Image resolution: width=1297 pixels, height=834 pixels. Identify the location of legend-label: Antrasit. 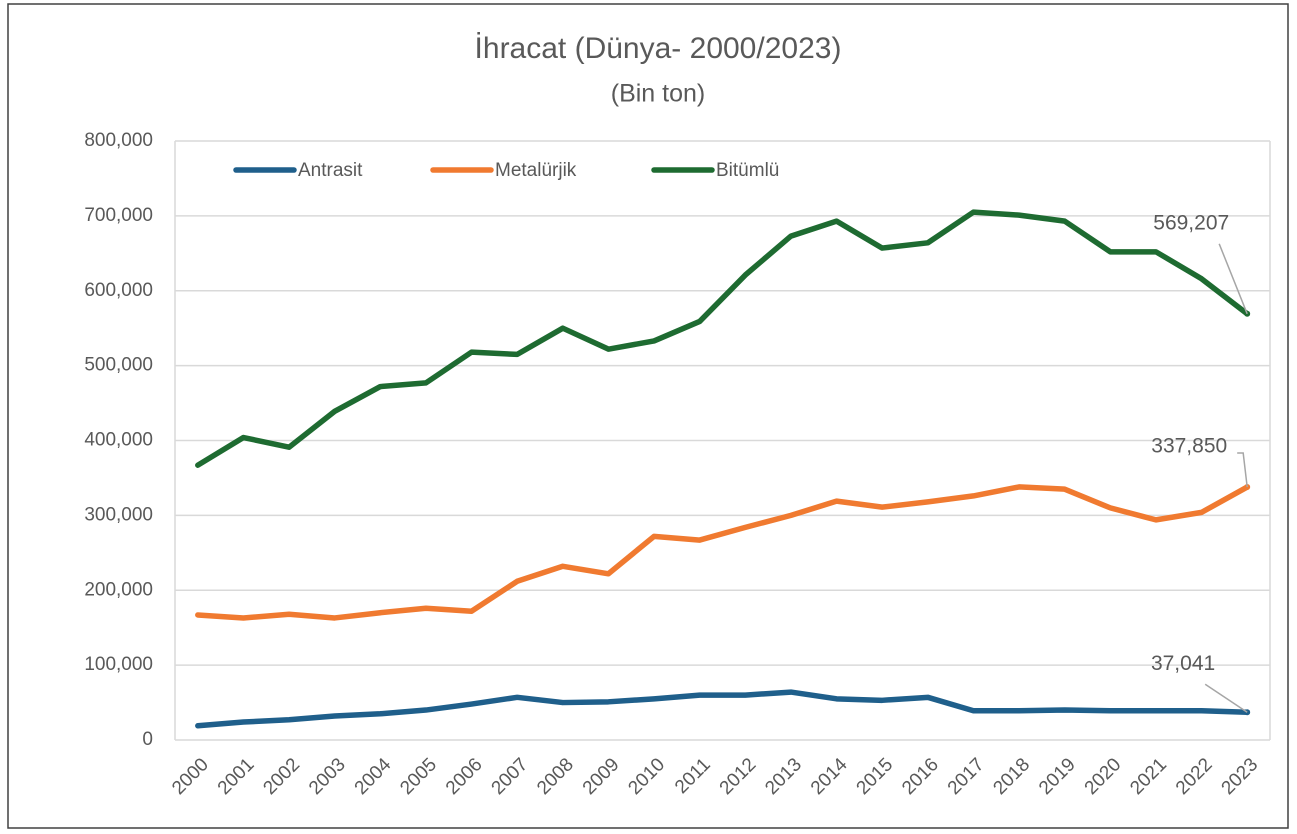
(330, 170).